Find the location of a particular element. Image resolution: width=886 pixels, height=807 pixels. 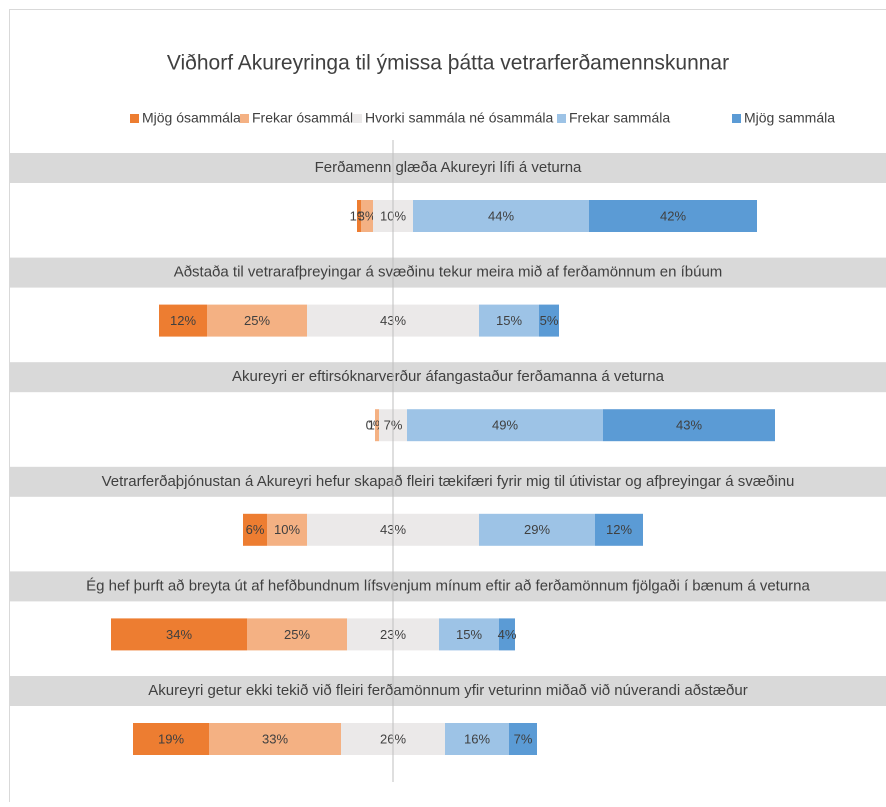

value-label: 34% is located at coordinates (179, 634).